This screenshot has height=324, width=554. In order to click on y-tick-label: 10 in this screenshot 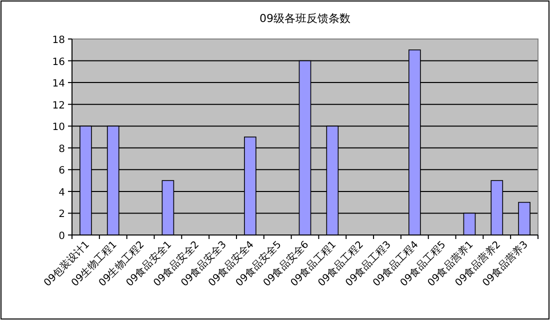, I will do `click(58, 128)`.